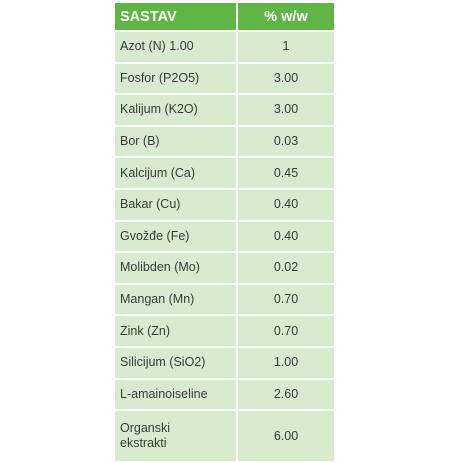  Describe the element at coordinates (176, 142) in the screenshot. I see `component-name: Bor (B)` at that location.